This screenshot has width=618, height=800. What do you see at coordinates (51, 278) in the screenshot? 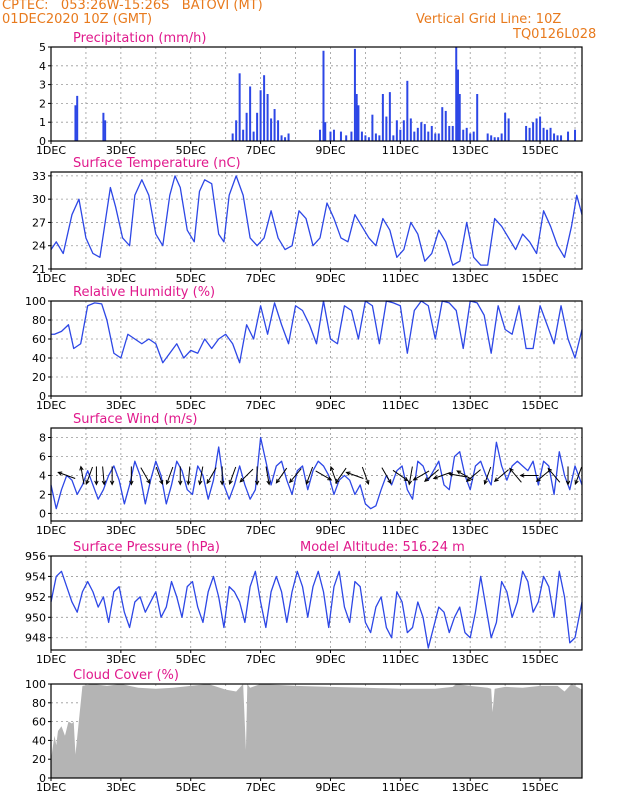
I see `temperature-xtick-label: 1DEC` at bounding box center [51, 278].